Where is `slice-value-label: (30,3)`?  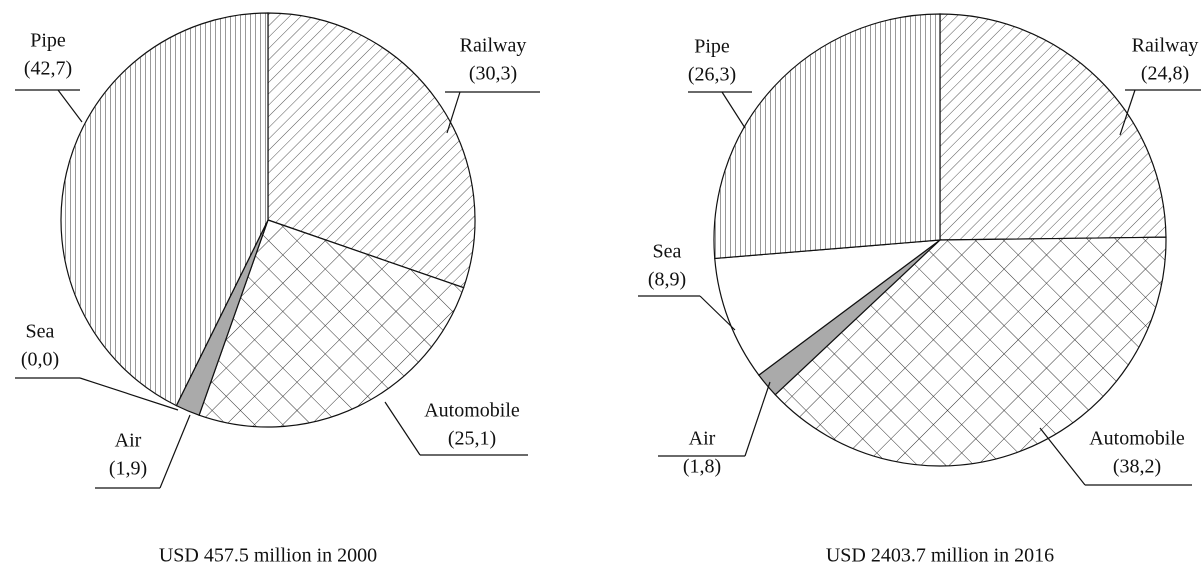
slice-value-label: (30,3) is located at coordinates (493, 74).